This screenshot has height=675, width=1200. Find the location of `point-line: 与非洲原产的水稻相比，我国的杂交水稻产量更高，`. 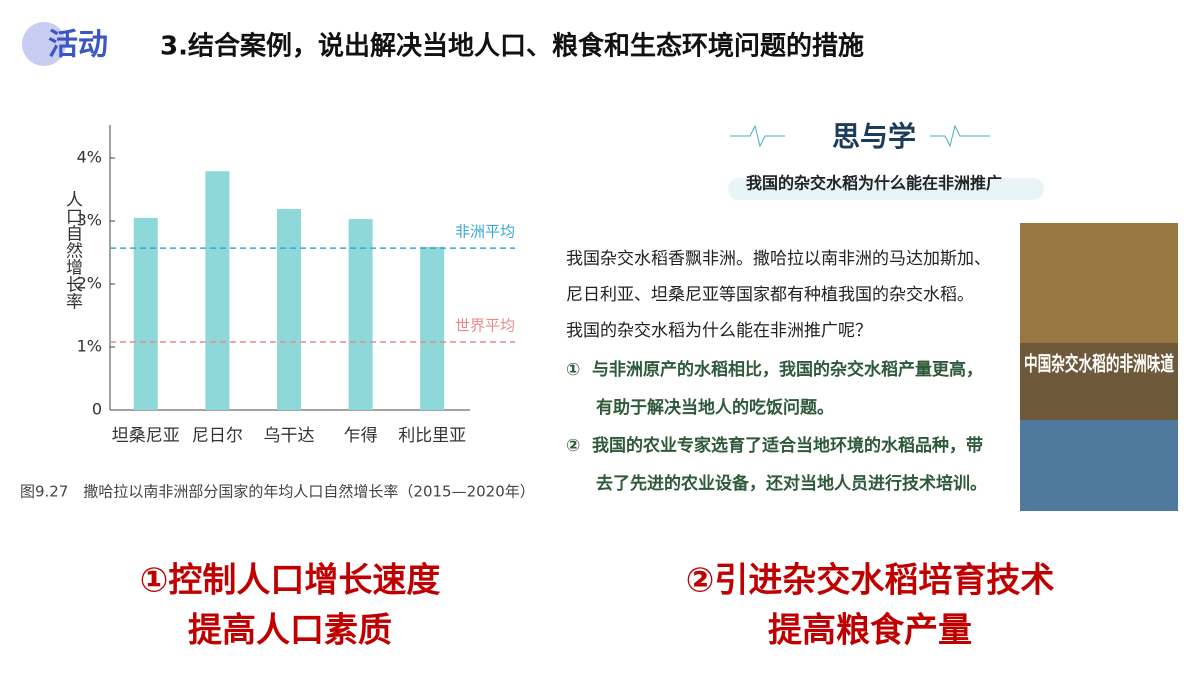

point-line: 与非洲原产的水稻相比，我国的杂交水稻产量更高， is located at coordinates (787, 369).